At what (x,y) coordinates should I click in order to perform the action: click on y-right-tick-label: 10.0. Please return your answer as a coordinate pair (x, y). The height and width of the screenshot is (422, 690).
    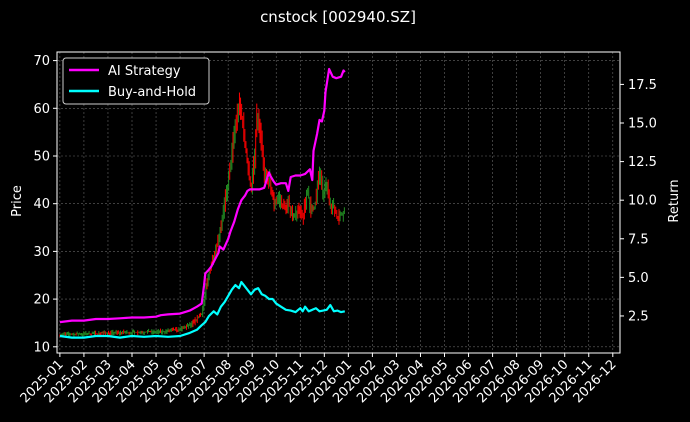
    Looking at the image, I should click on (642, 201).